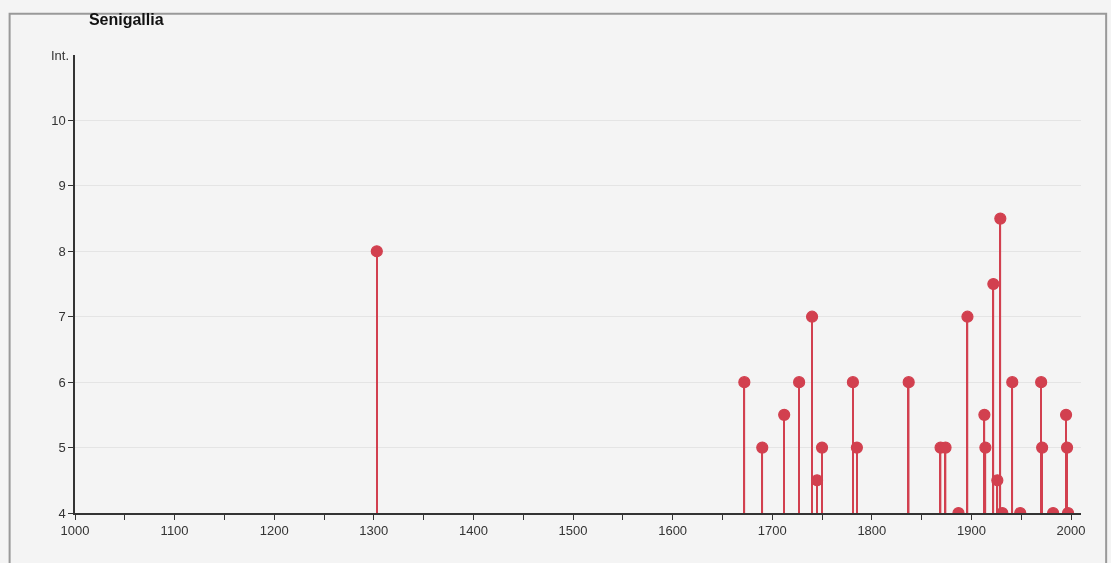 The height and width of the screenshot is (563, 1111). What do you see at coordinates (60, 55) in the screenshot?
I see `y-axis-title: Int.` at bounding box center [60, 55].